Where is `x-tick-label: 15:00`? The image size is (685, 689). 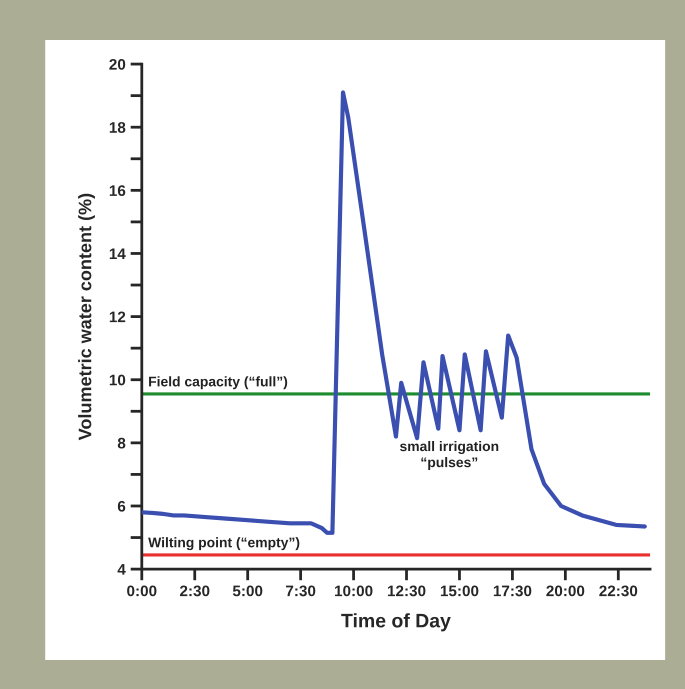
x-tick-label: 15:00 is located at coordinates (459, 590).